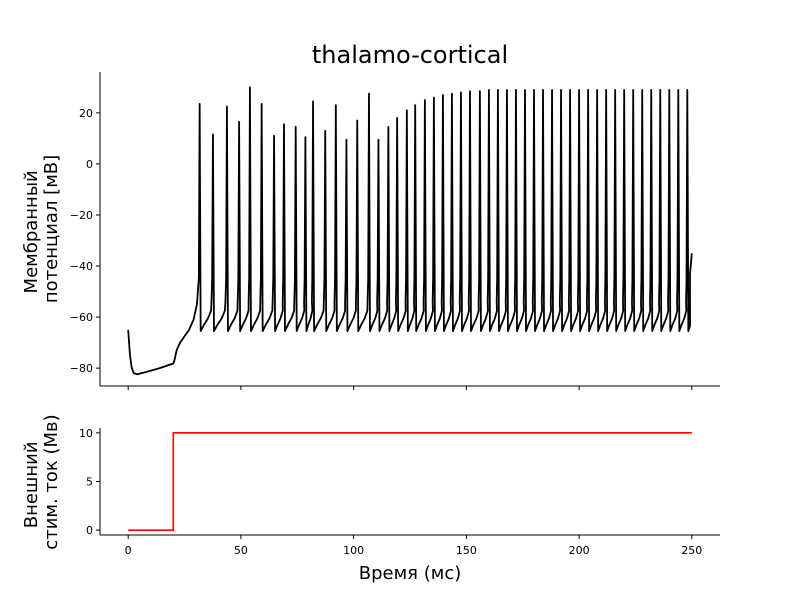 Image resolution: width=800 pixels, height=600 pixels. Describe the element at coordinates (86, 433) in the screenshot. I see `bottom-ytick-label: 10` at that location.